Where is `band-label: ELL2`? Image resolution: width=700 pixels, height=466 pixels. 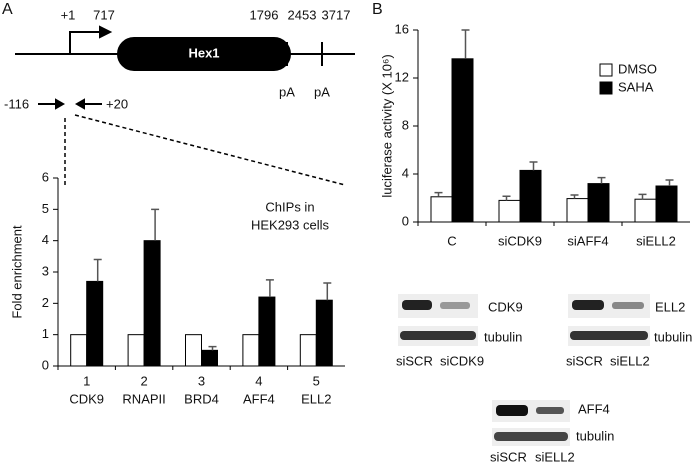
band-label: ELL2 is located at coordinates (670, 306).